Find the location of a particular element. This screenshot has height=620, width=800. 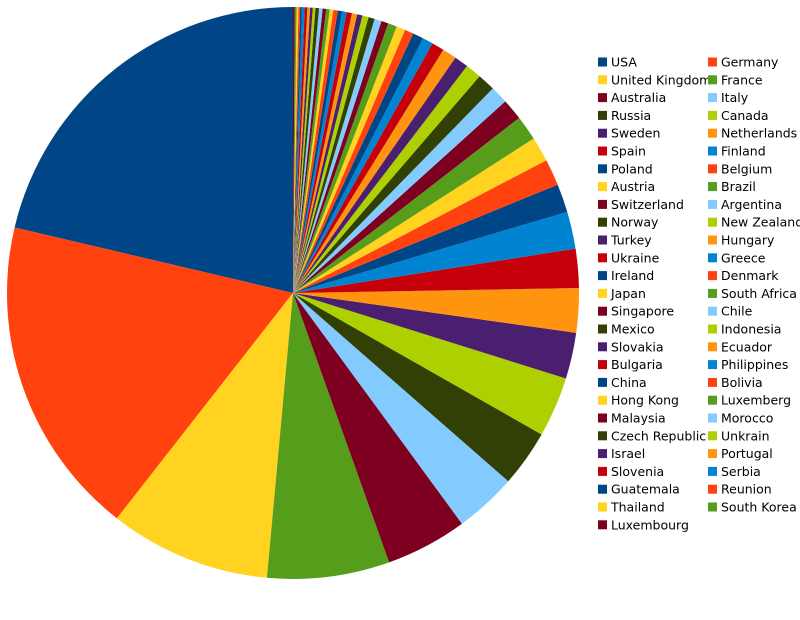

legend-label: Argentina is located at coordinates (751, 204).